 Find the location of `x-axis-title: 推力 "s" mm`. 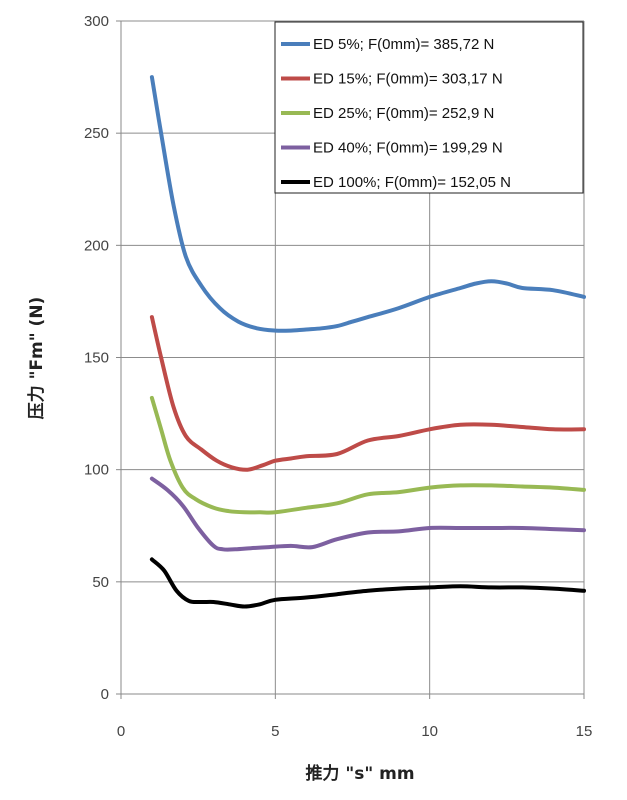

x-axis-title: 推力 "s" mm is located at coordinates (359, 773).